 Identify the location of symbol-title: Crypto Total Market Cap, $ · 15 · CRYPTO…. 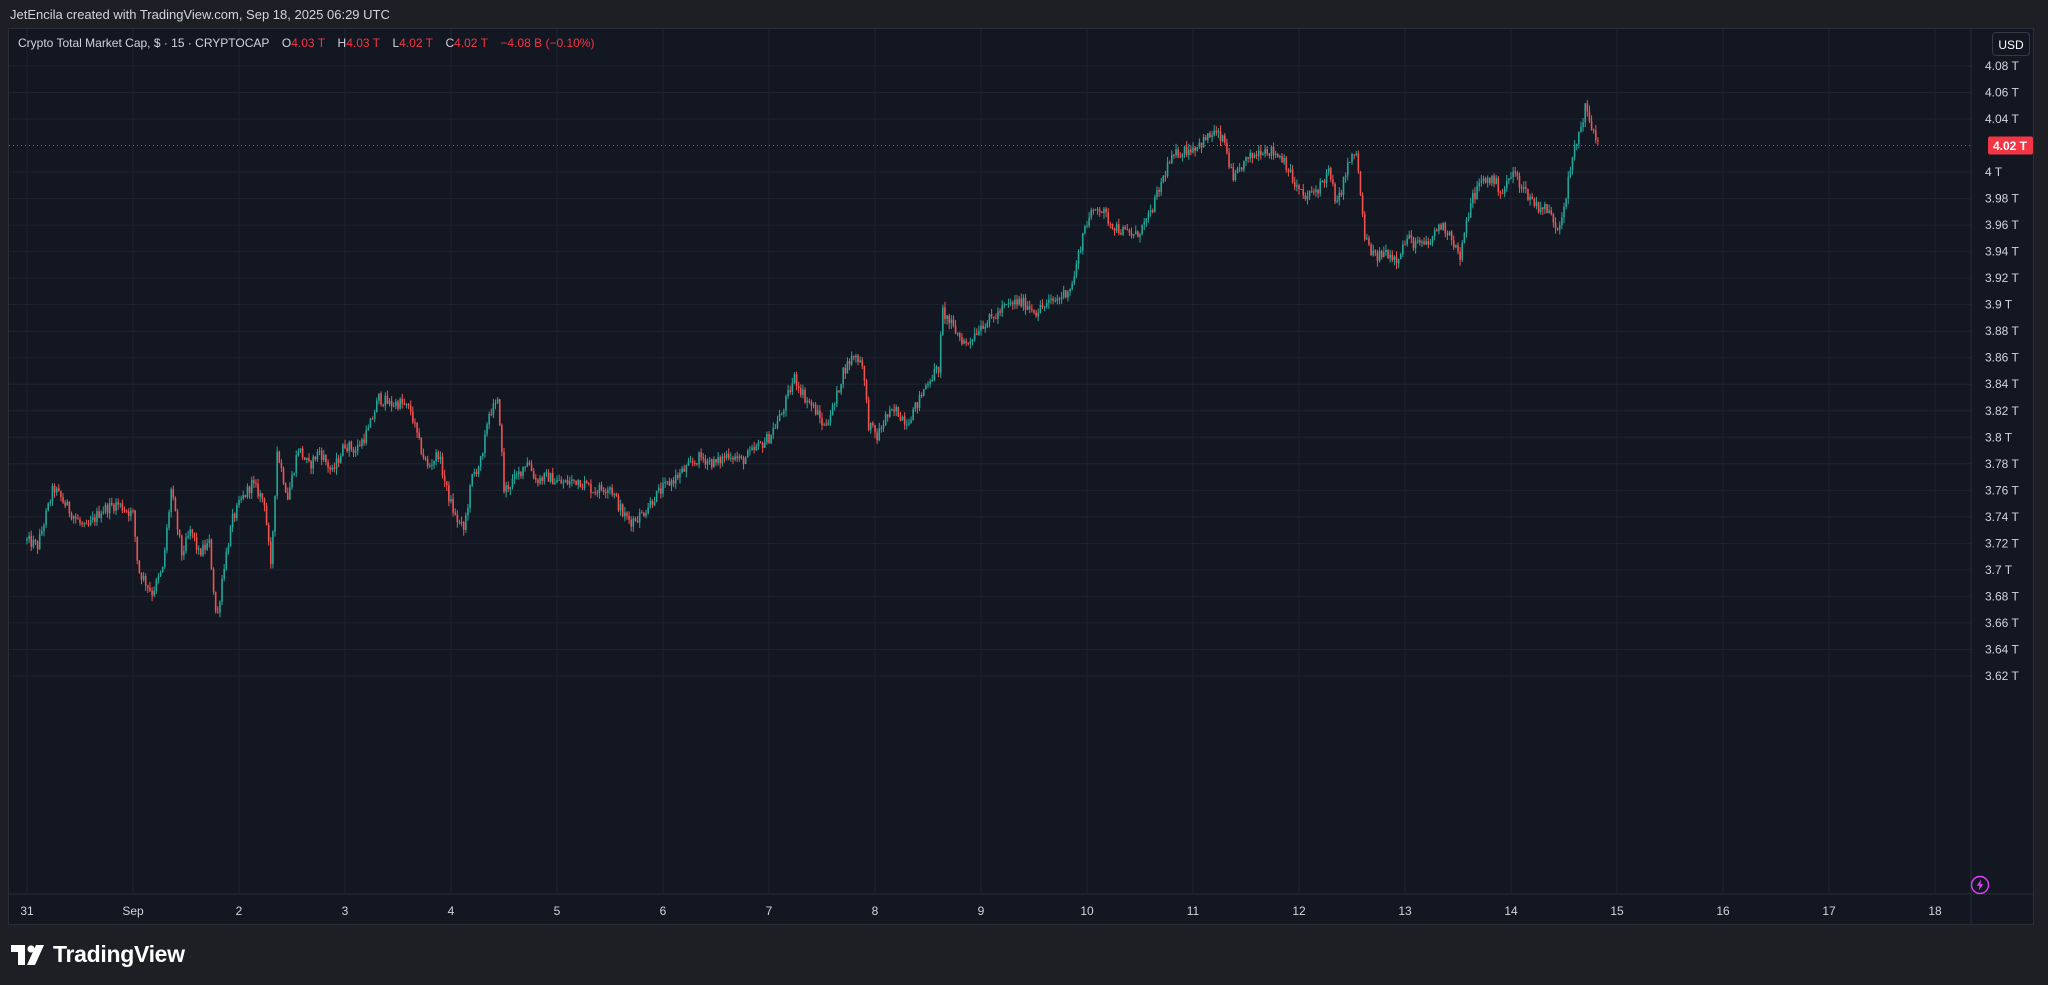
(144, 43).